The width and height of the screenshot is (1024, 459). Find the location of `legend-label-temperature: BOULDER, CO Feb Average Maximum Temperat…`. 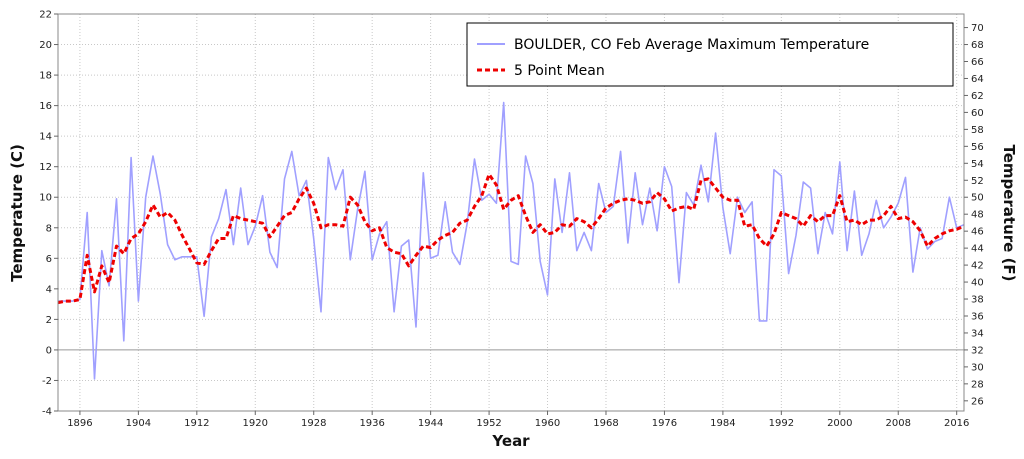

legend-label-temperature: BOULDER, CO Feb Average Maximum Temperat… is located at coordinates (691, 45).